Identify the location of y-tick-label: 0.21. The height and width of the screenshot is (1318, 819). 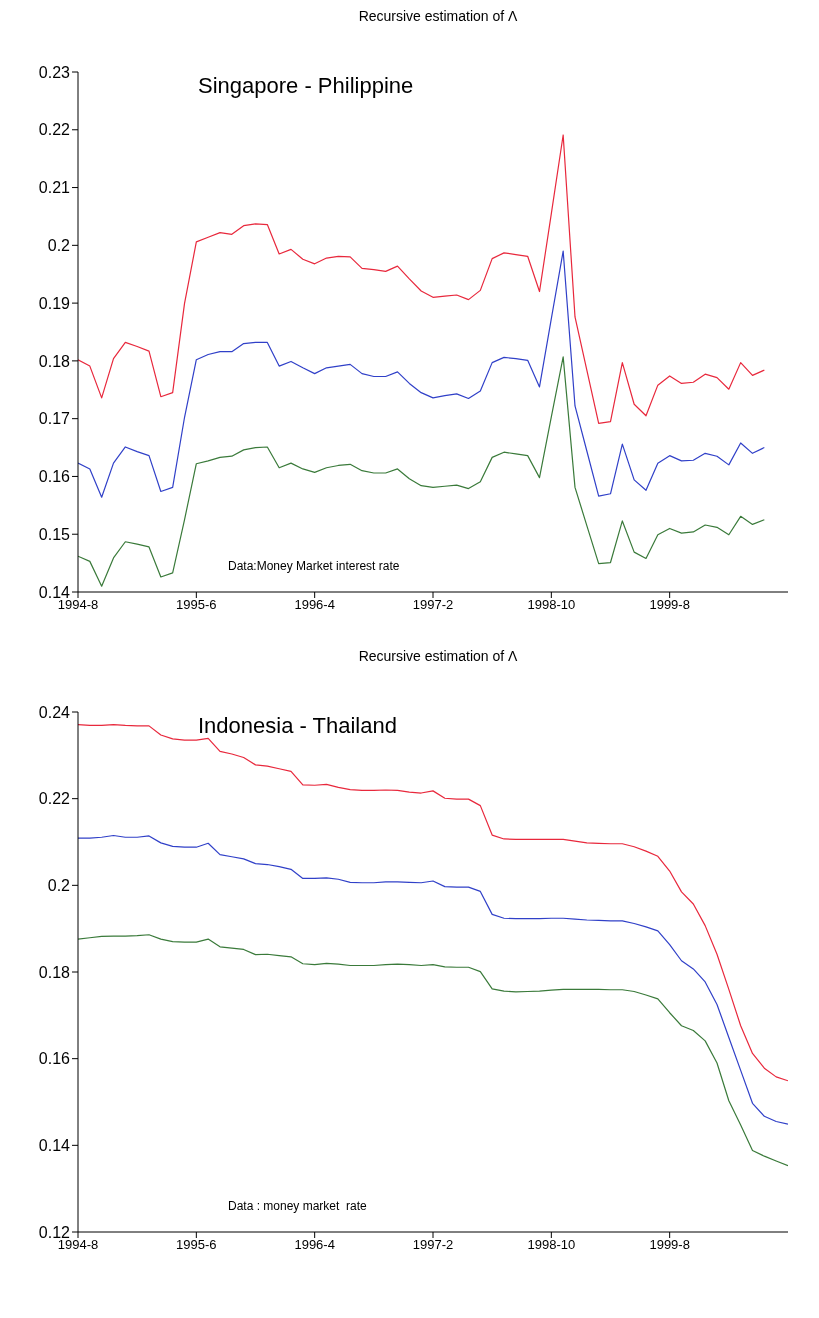
(54, 188).